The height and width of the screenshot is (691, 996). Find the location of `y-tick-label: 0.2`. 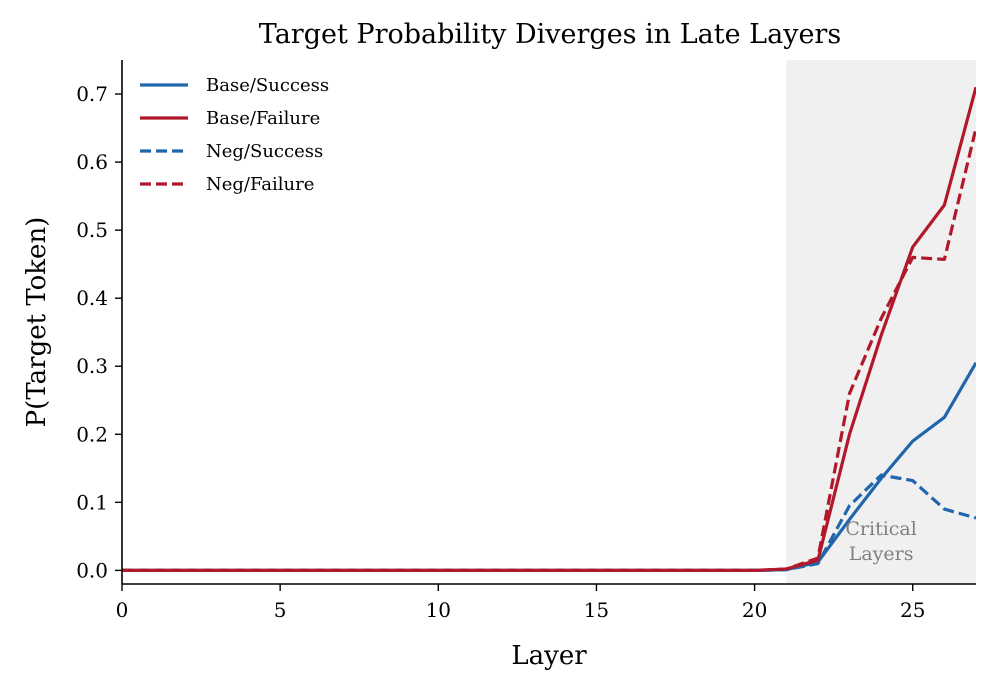

y-tick-label: 0.2 is located at coordinates (92, 434).